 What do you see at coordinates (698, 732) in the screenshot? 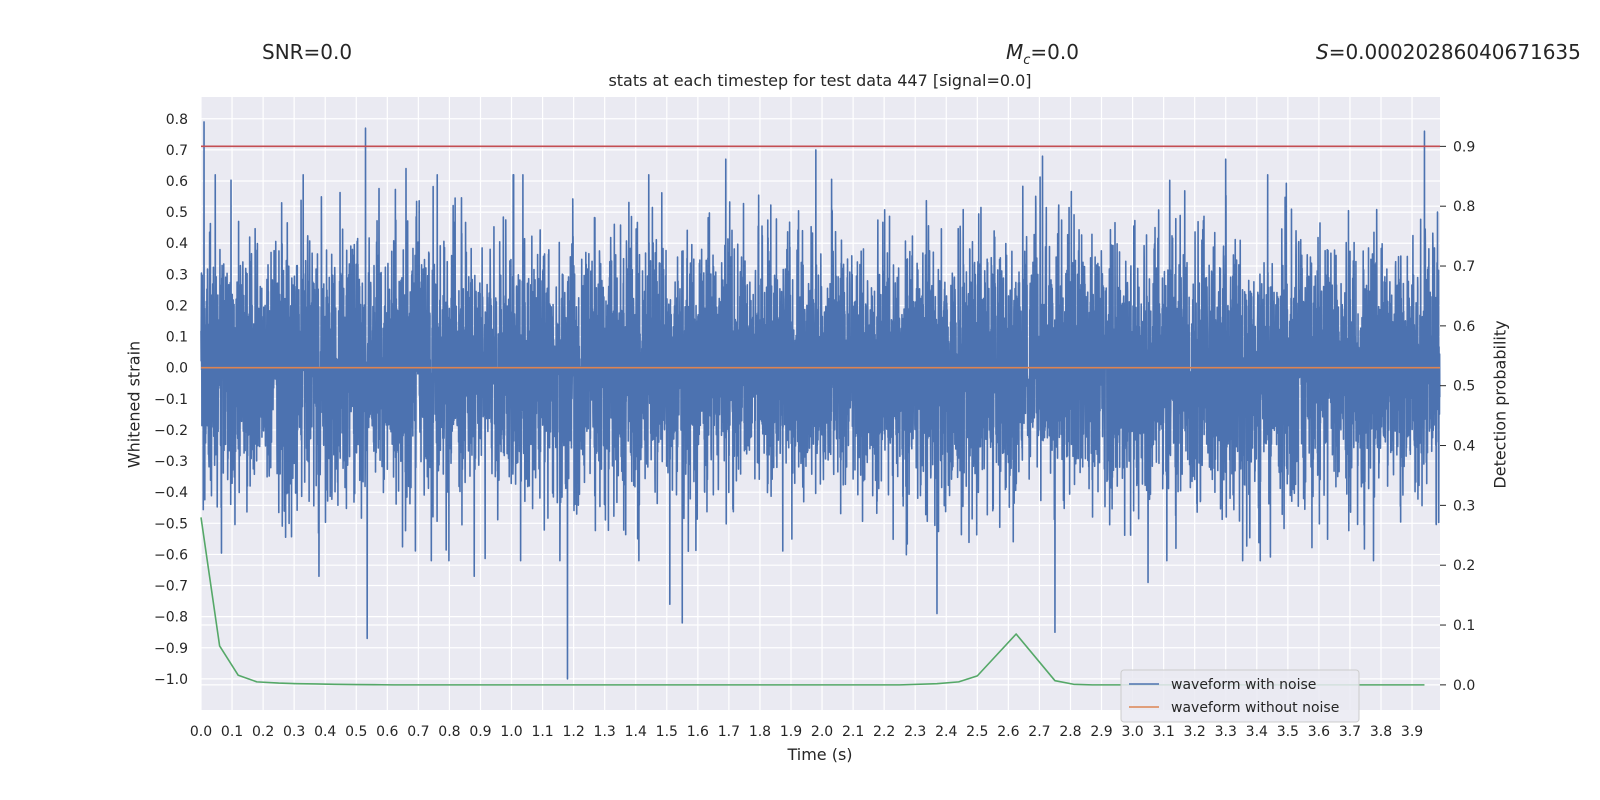
I see `x-tick-label: 1.6` at bounding box center [698, 732].